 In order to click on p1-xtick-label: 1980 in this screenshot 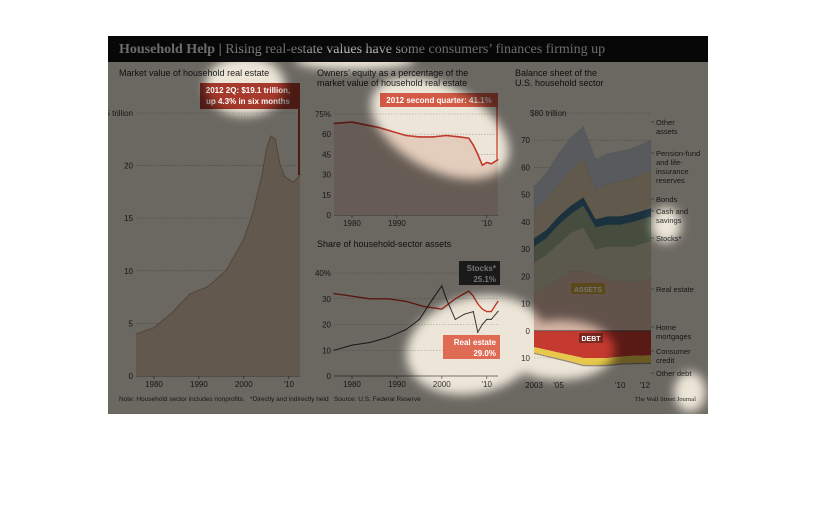, I will do `click(154, 384)`.